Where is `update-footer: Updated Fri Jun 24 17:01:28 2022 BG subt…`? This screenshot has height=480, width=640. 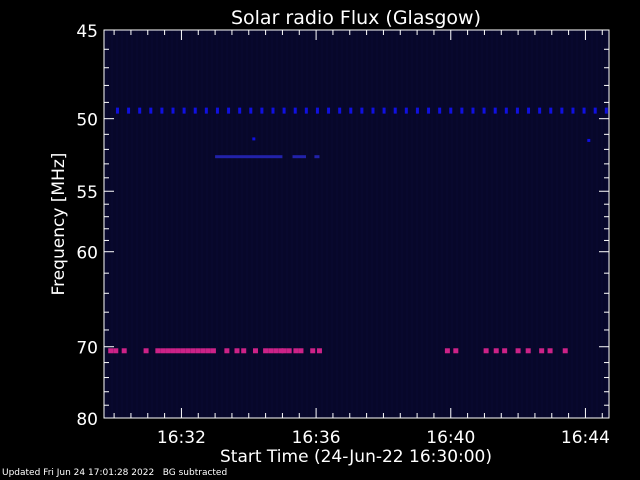
update-footer: Updated Fri Jun 24 17:01:28 2022 BG subt… is located at coordinates (115, 473).